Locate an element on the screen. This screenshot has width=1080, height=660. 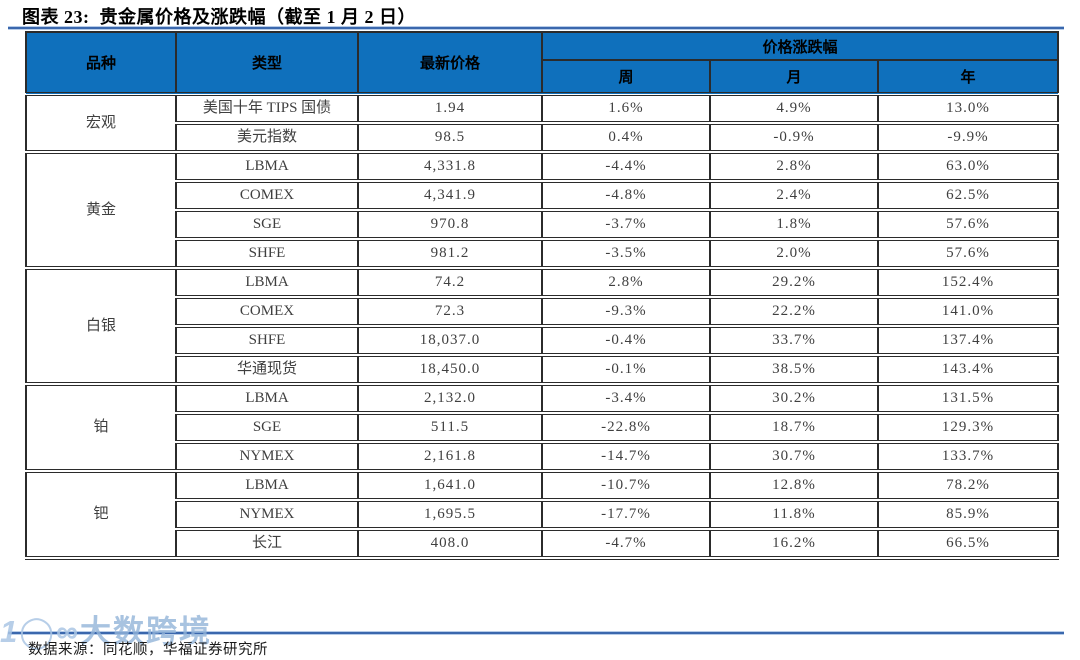
month-change-cell: 38.5% is located at coordinates (794, 369).